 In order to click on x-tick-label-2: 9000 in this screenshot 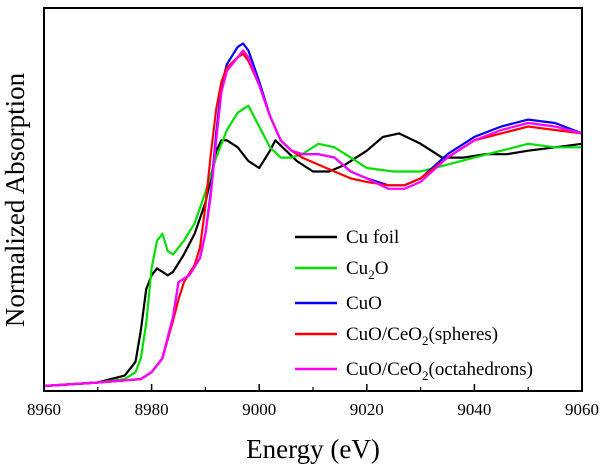, I will do `click(259, 409)`.